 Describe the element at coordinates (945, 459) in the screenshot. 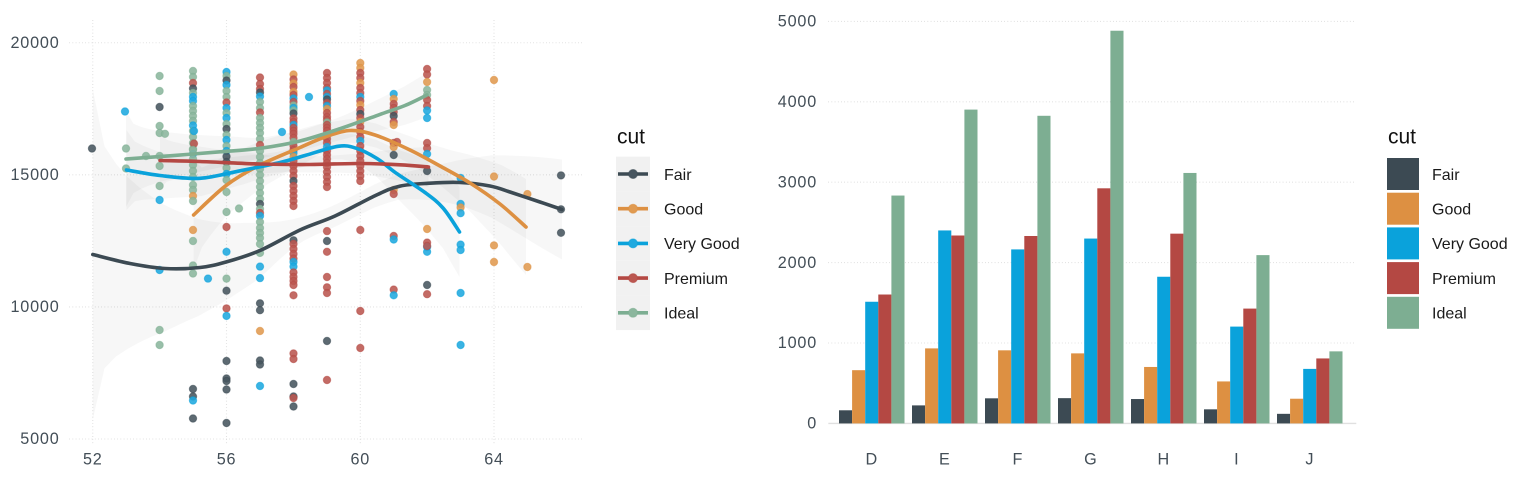

I see `svg-text: E` at that location.